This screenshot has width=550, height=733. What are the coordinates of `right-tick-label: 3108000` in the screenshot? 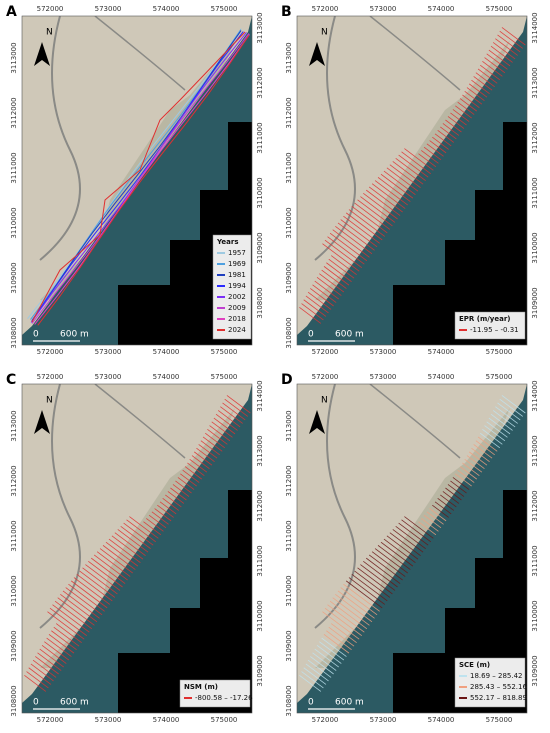 It's located at (260, 302).